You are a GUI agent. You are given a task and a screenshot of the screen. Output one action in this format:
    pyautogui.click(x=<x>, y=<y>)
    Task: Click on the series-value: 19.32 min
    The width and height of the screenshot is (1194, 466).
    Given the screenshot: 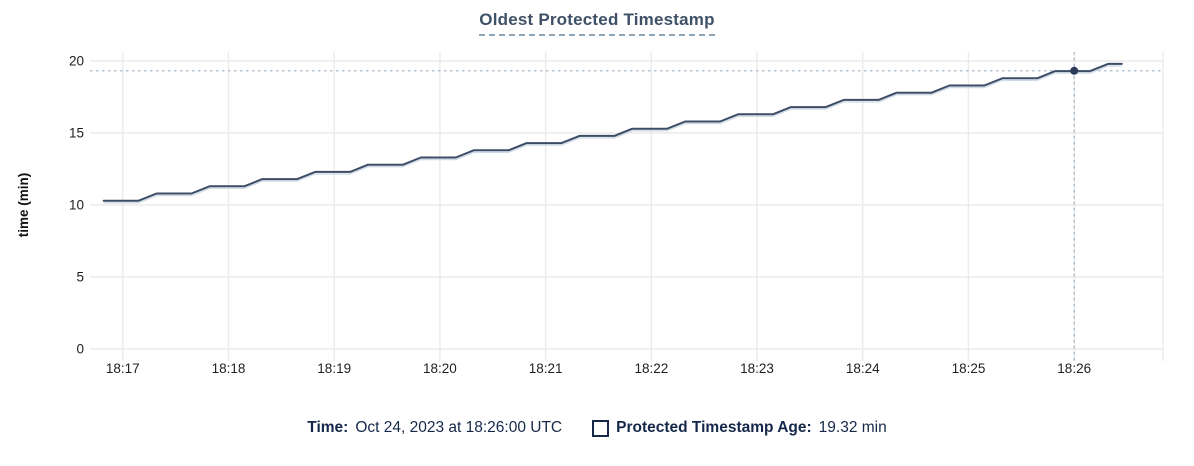 What is the action you would take?
    pyautogui.click(x=852, y=427)
    